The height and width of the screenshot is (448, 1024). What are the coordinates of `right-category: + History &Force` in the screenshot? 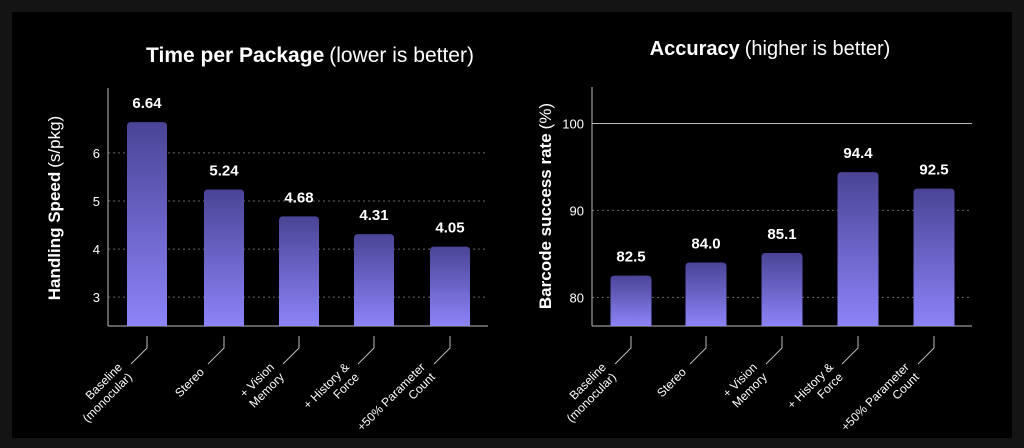 It's located at (821, 379).